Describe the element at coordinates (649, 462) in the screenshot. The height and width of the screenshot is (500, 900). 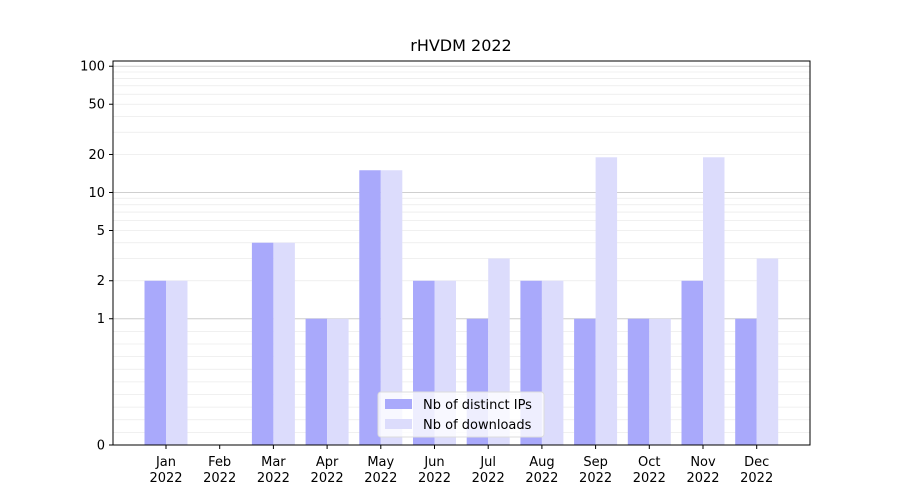
I see `x-tick-label-month: Oct` at that location.